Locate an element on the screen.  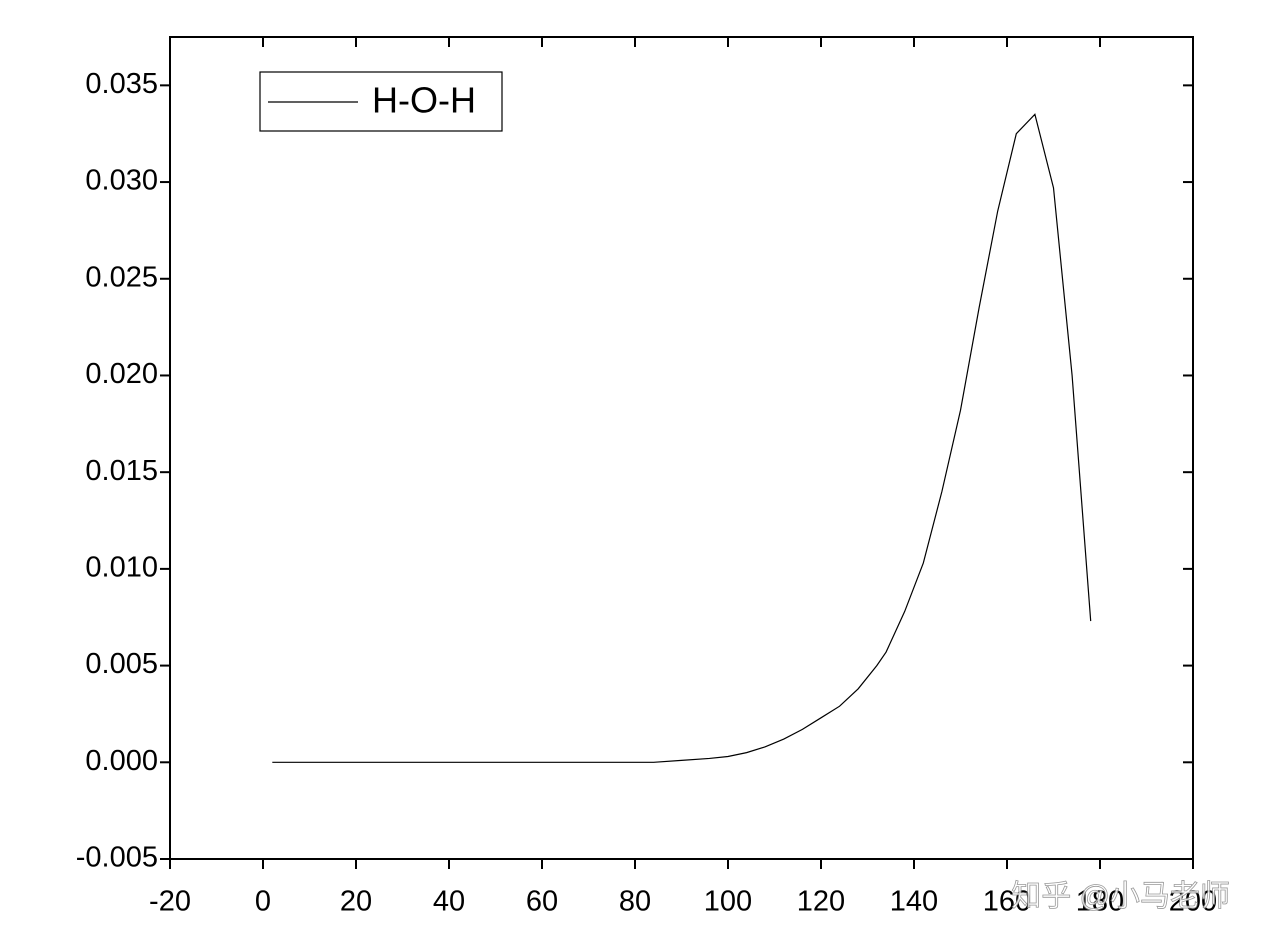
y-tick-label: 0.010 is located at coordinates (121, 568).